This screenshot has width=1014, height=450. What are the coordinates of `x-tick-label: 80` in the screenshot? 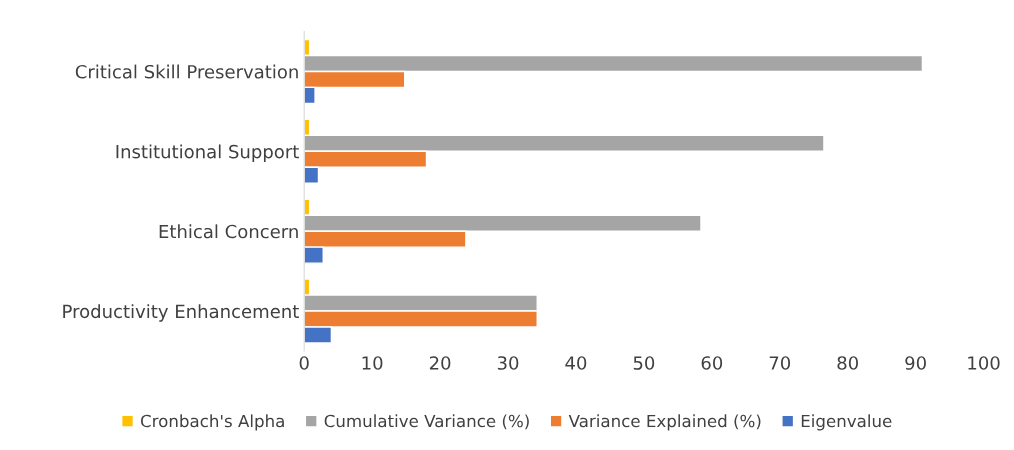 It's located at (847, 363).